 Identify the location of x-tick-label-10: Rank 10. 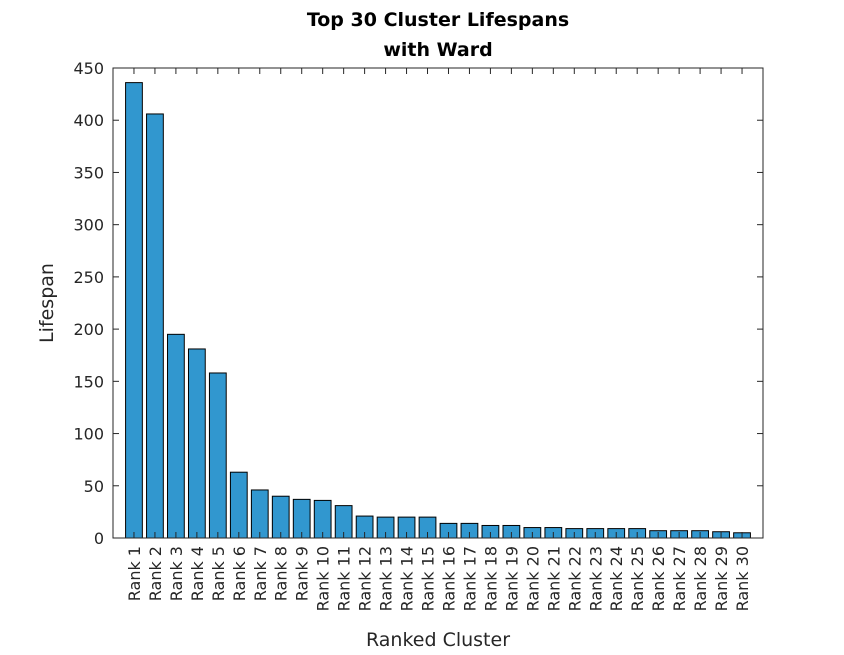
(323, 578).